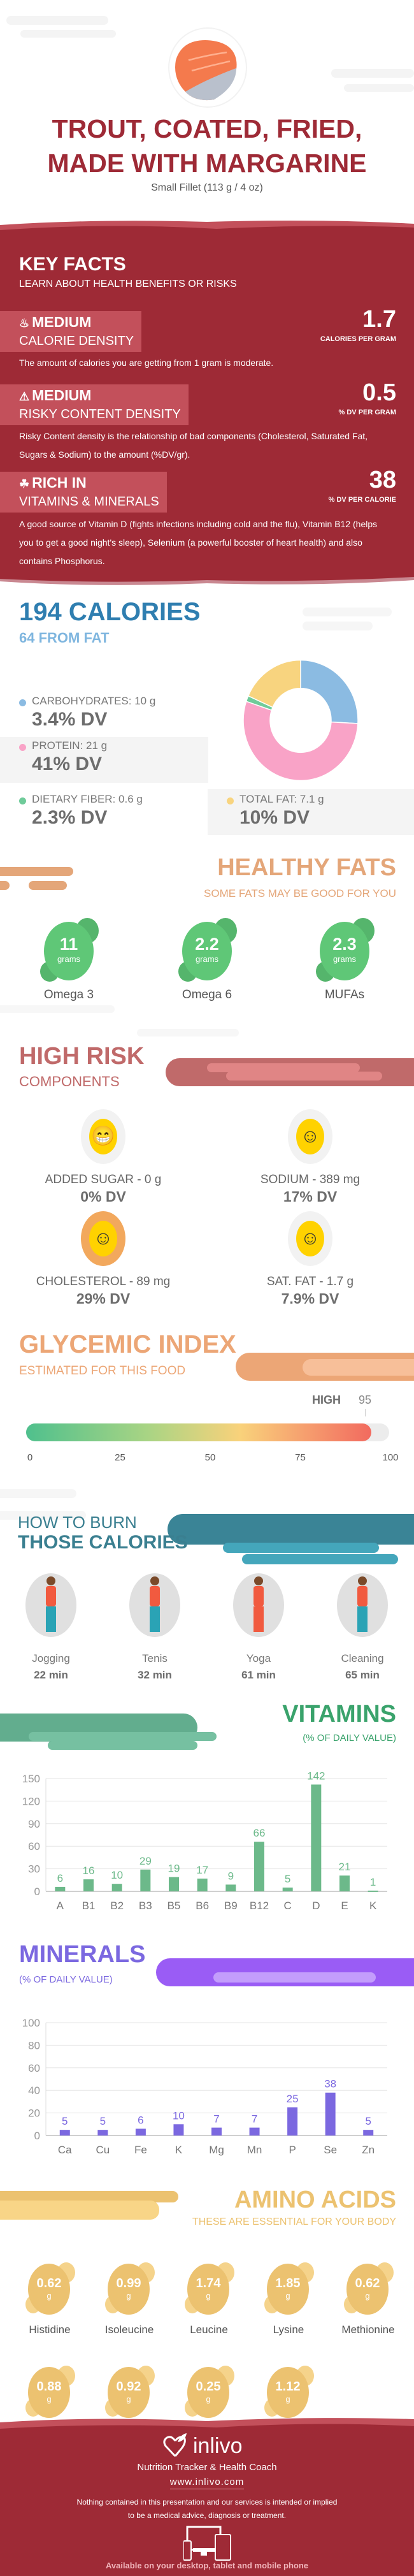 This screenshot has height=2576, width=414. What do you see at coordinates (49, 394) in the screenshot?
I see `key-fact-level: ⚠ MEDIUM` at bounding box center [49, 394].